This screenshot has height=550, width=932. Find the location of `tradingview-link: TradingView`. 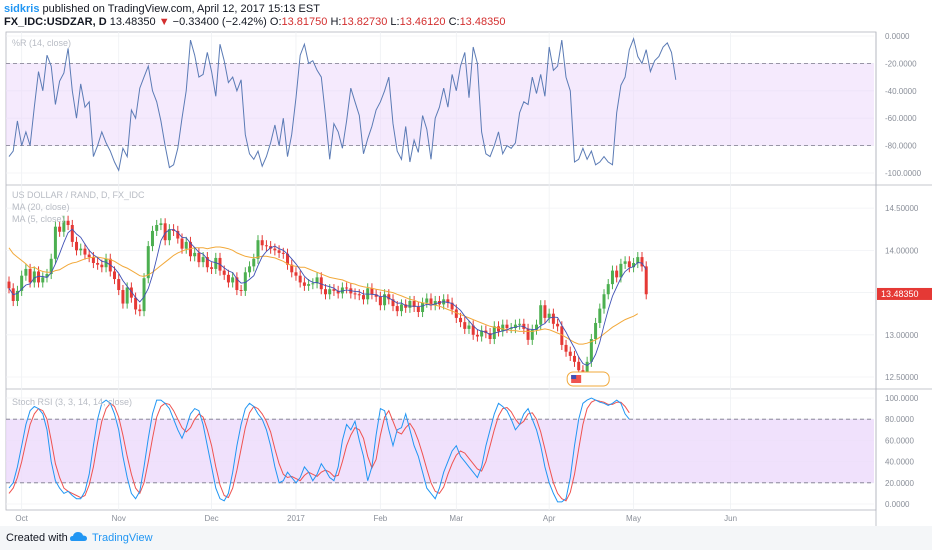

tradingview-link: TradingView is located at coordinates (122, 538).